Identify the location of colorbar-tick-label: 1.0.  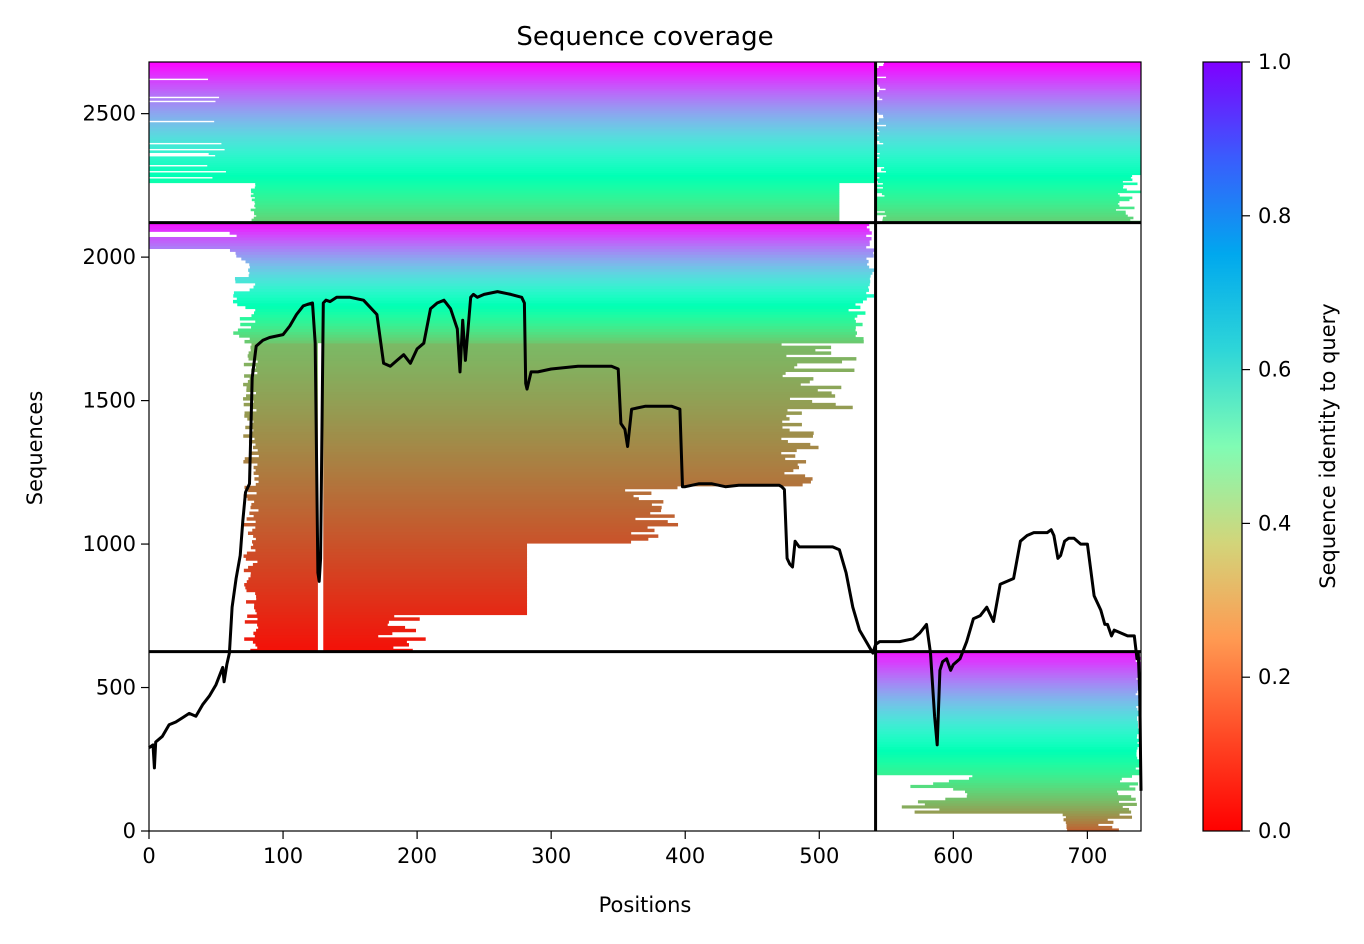
(1274, 62).